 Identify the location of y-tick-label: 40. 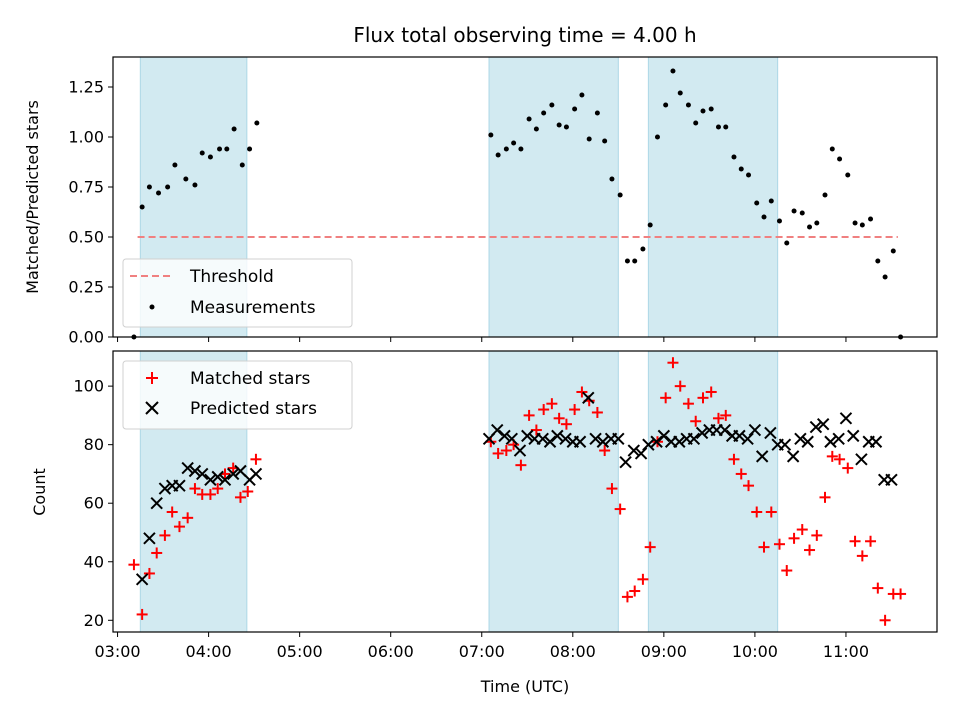
(94, 561).